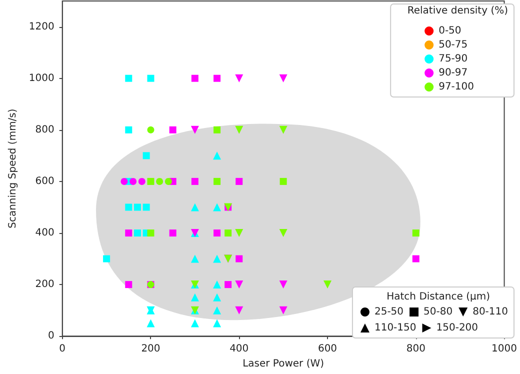 This screenshot has width=520, height=374. What do you see at coordinates (328, 349) in the screenshot?
I see `x-tick-label: 600` at bounding box center [328, 349].